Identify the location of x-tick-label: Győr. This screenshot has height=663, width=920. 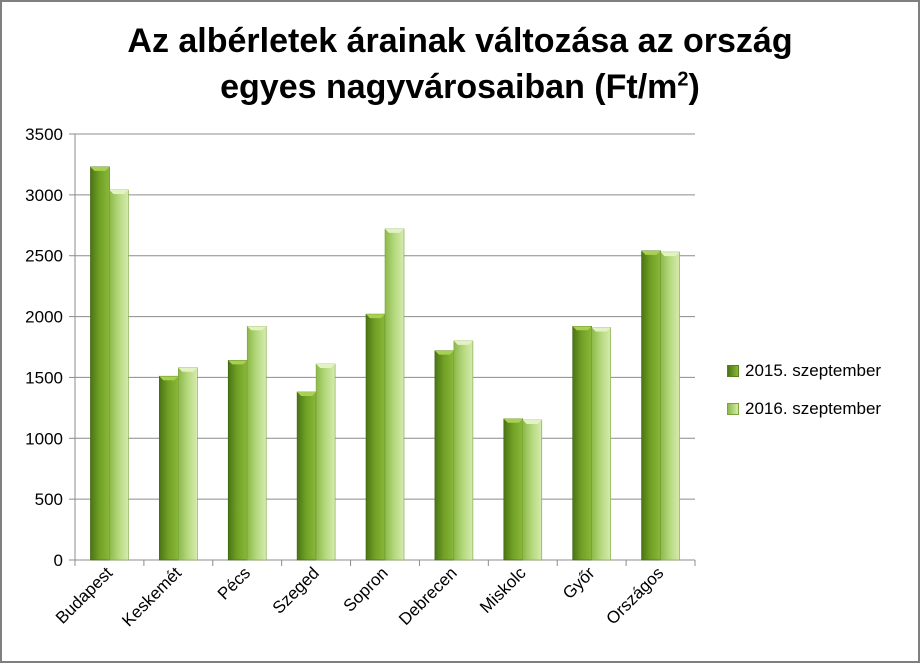
(579, 583).